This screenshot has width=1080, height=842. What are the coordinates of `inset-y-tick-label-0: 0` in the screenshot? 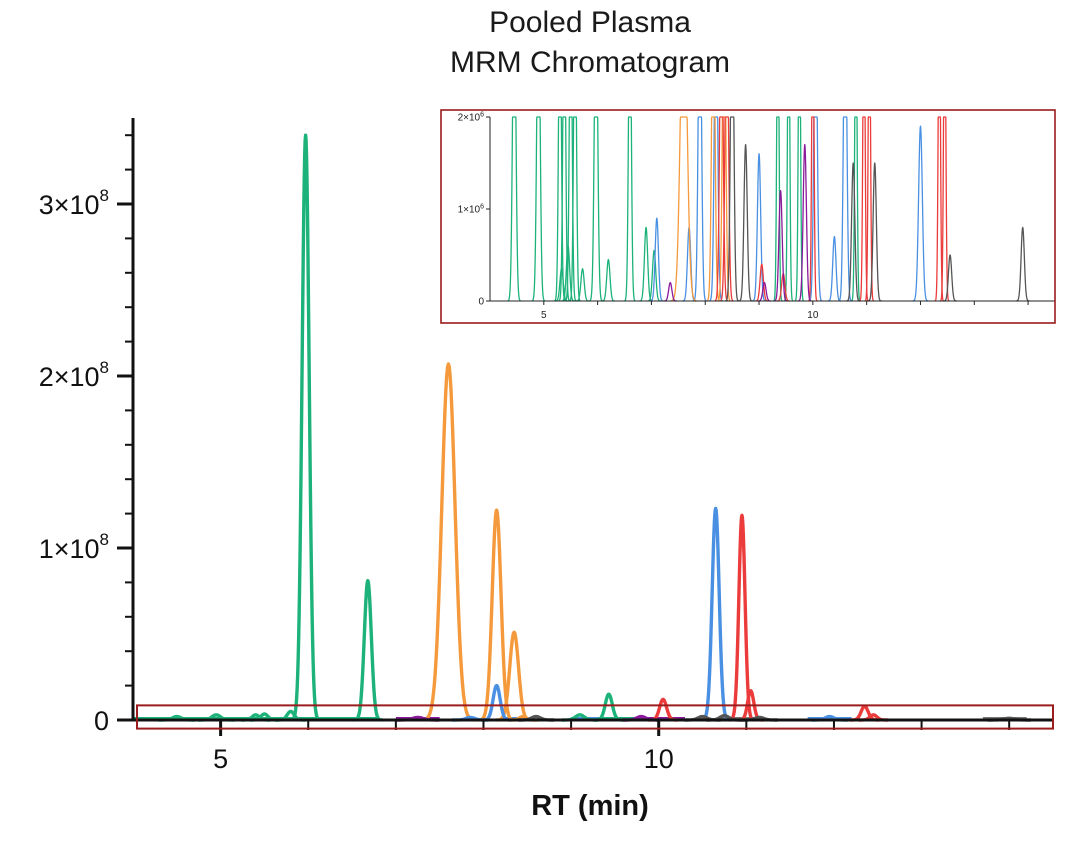 It's located at (481, 302).